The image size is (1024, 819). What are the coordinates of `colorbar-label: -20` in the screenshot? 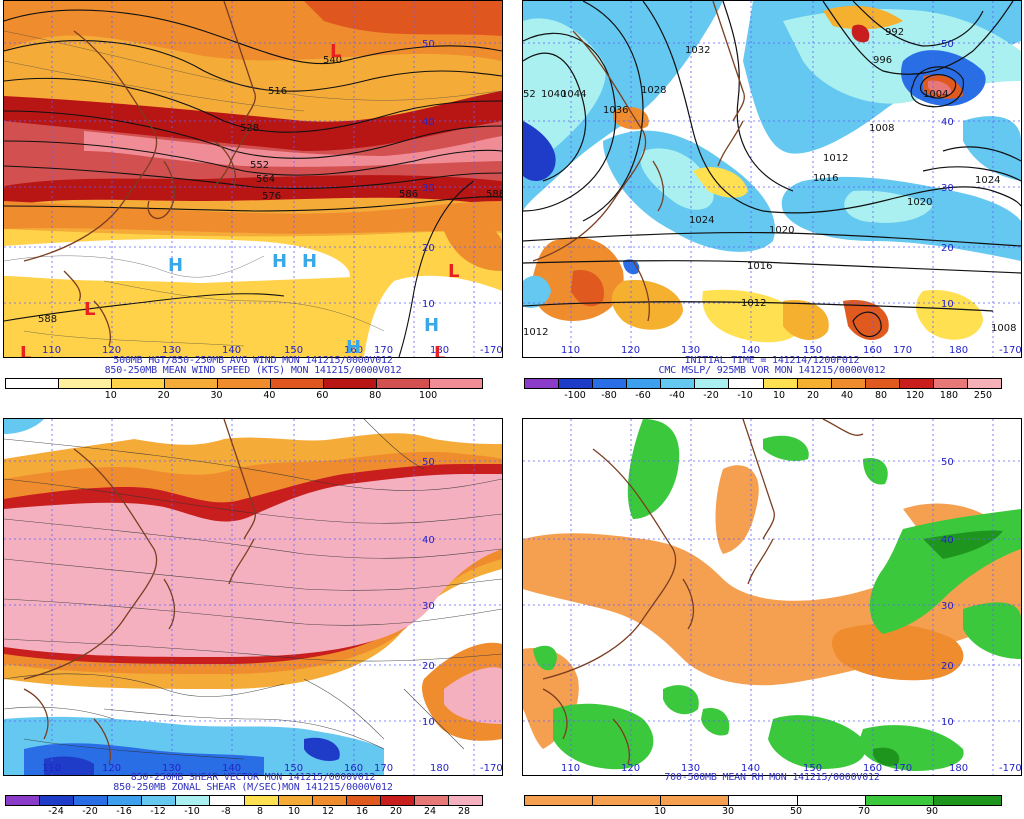 It's located at (711, 395).